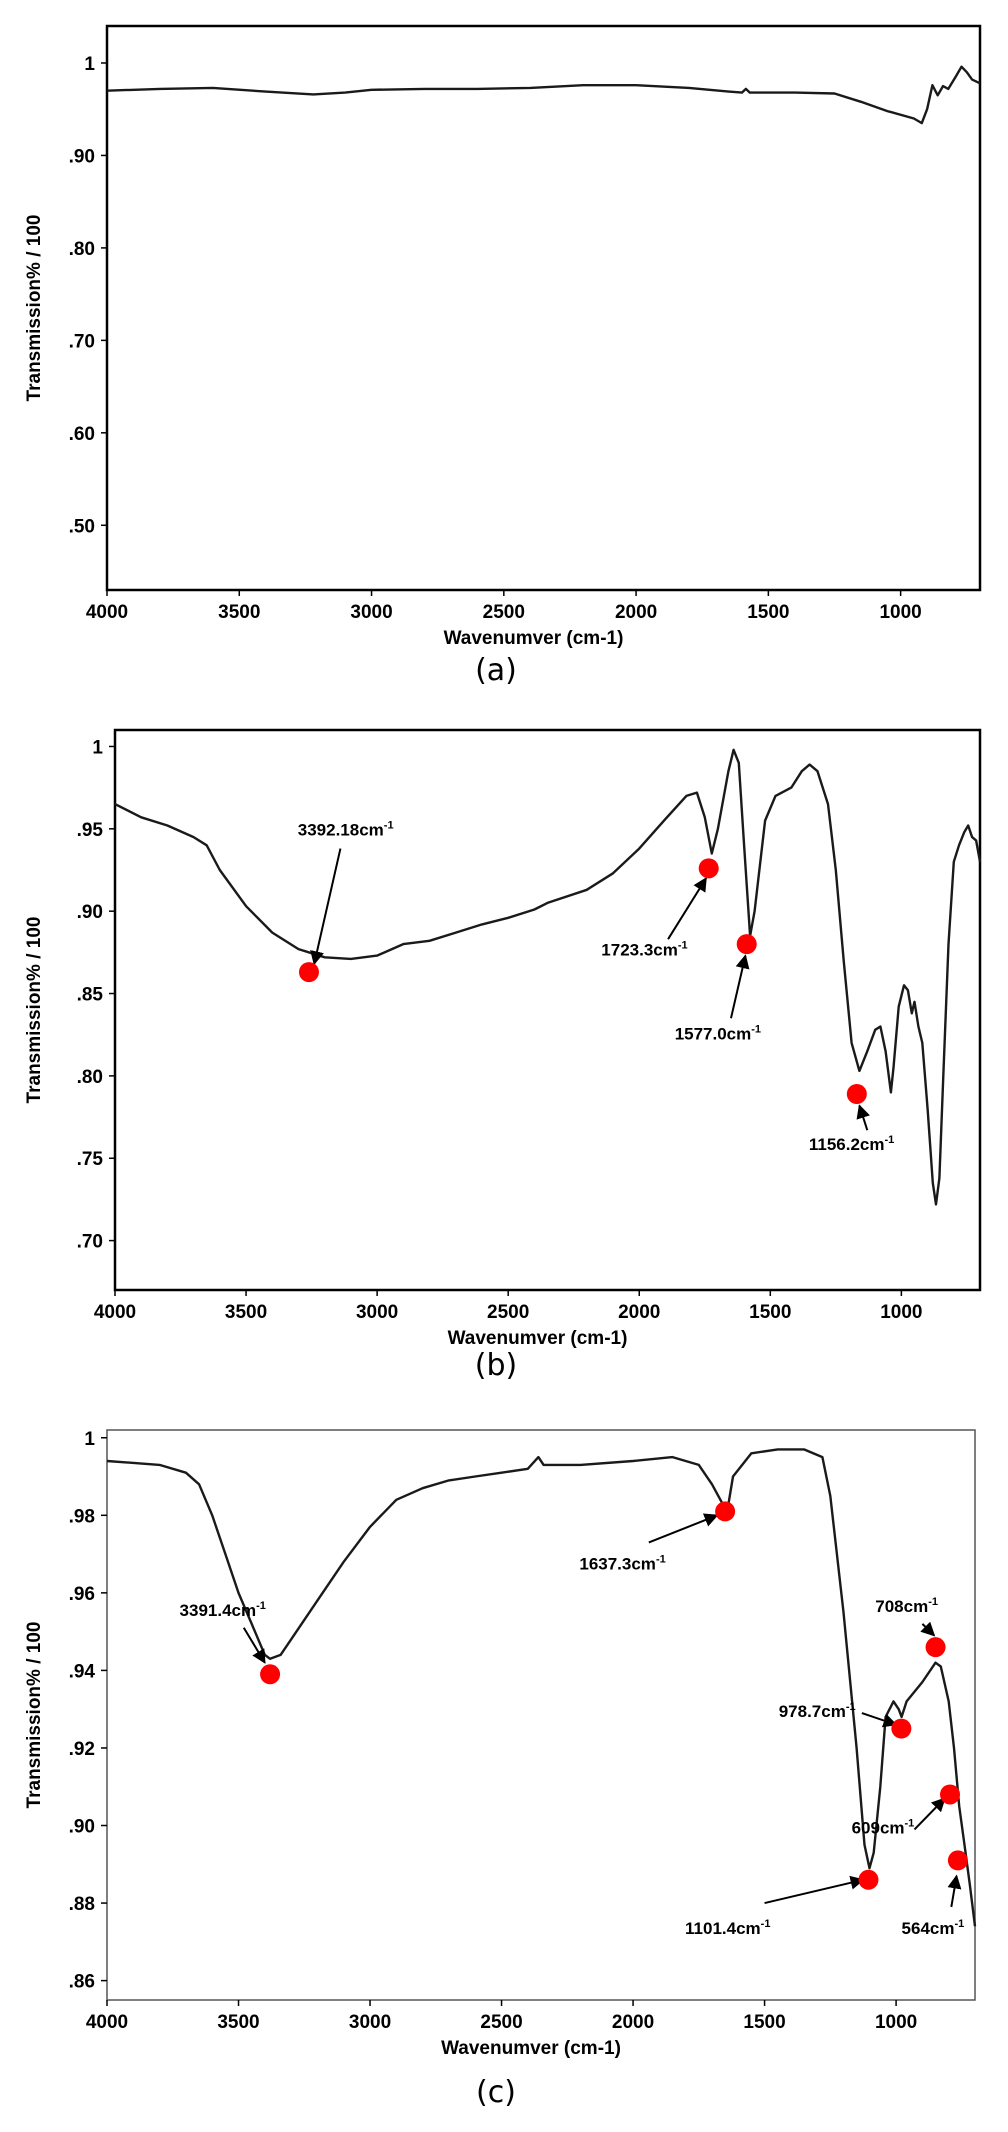 The height and width of the screenshot is (2132, 1008). I want to click on peak-label-b: 1156.2cm-1, so click(851, 1144).